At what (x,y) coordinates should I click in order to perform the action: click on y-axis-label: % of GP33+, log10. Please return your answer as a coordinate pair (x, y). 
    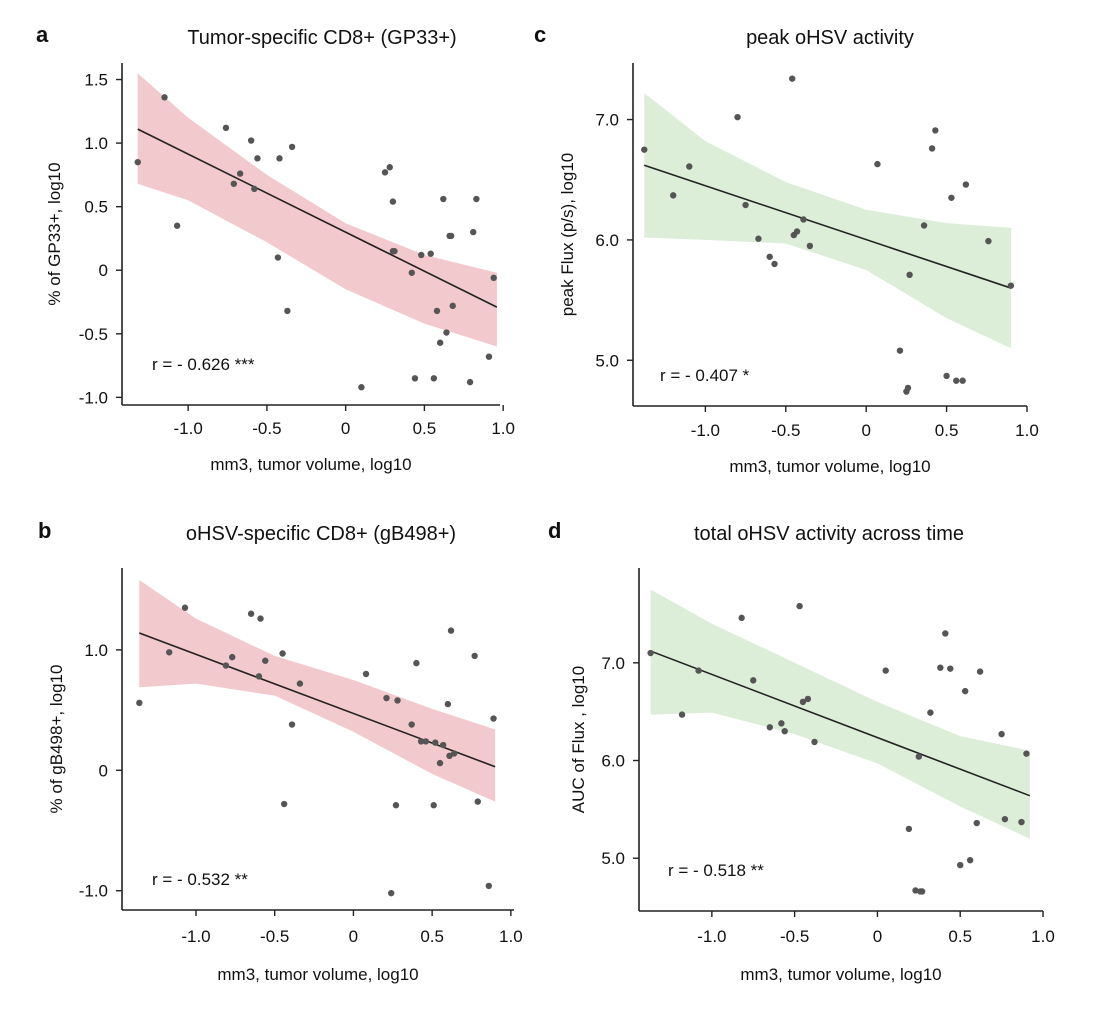
    Looking at the image, I should click on (54, 233).